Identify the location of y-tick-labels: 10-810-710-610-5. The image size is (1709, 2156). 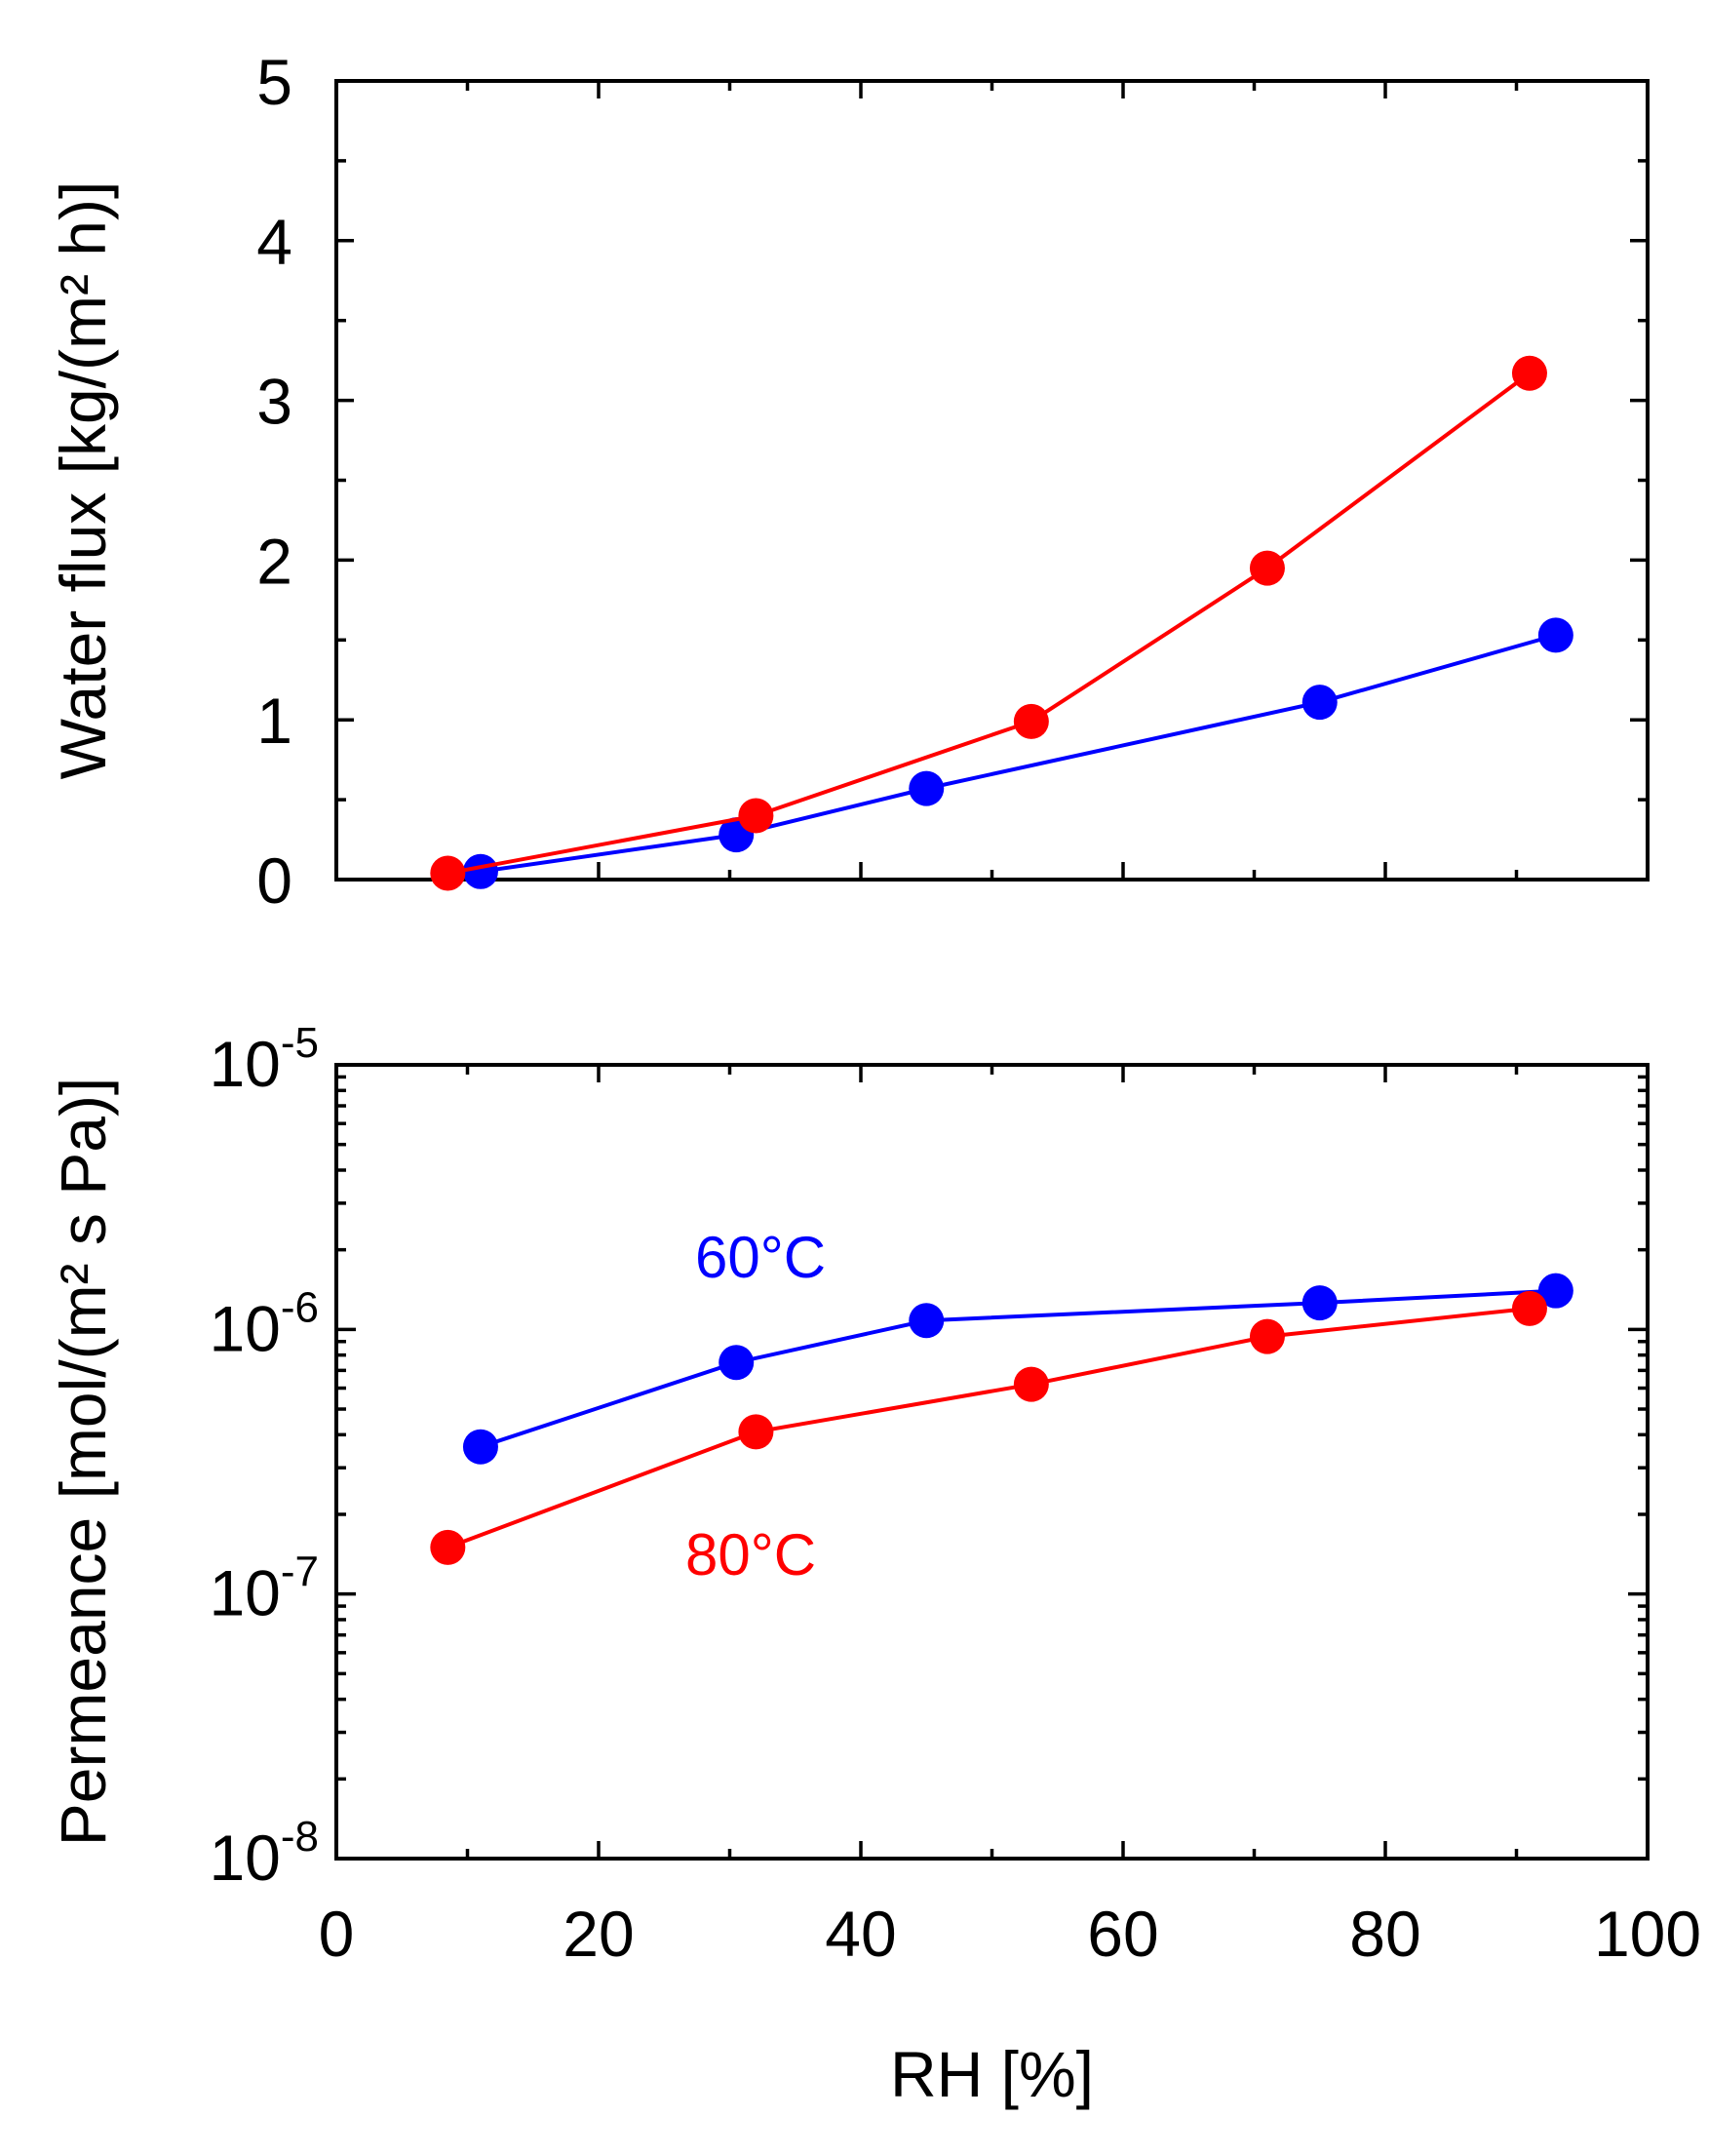
(264, 1456).